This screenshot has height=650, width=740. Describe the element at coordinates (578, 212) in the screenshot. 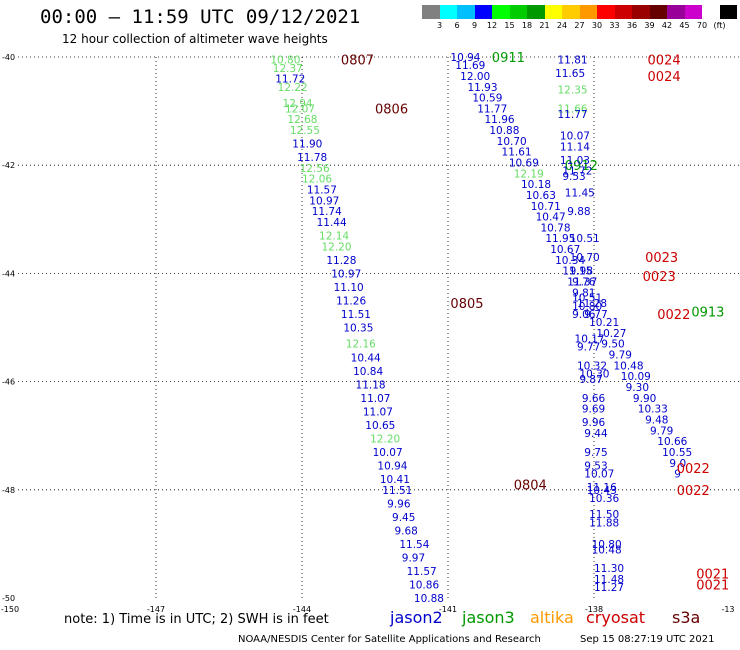

I see `swh-value: 9.88` at that location.